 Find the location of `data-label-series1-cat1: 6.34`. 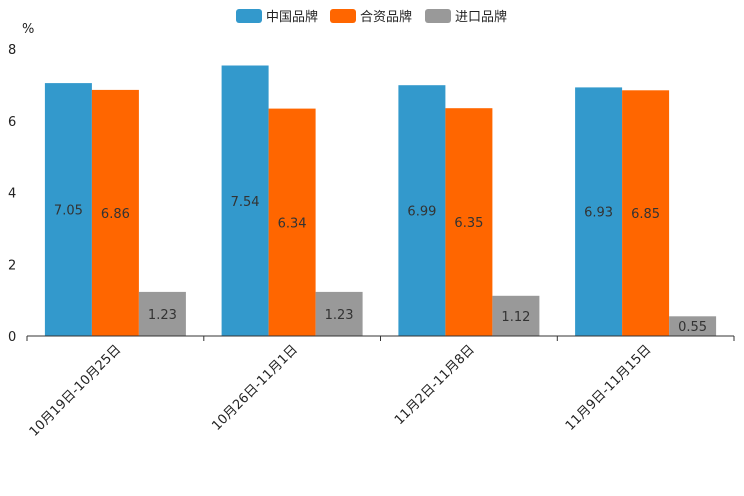

data-label-series1-cat1: 6.34 is located at coordinates (292, 223).